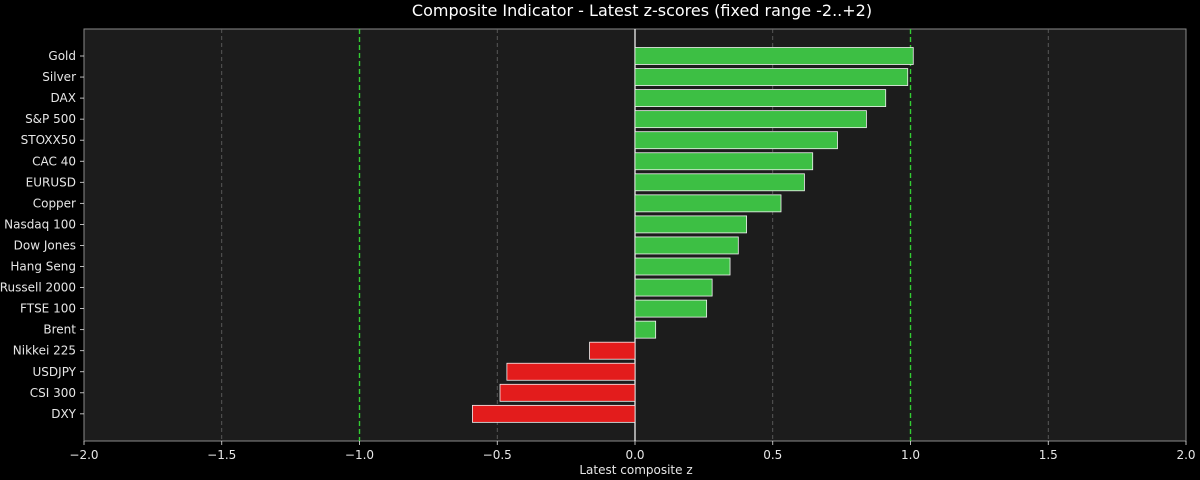 This screenshot has height=480, width=1200. Describe the element at coordinates (63, 414) in the screenshot. I see `category-label: DXY` at that location.